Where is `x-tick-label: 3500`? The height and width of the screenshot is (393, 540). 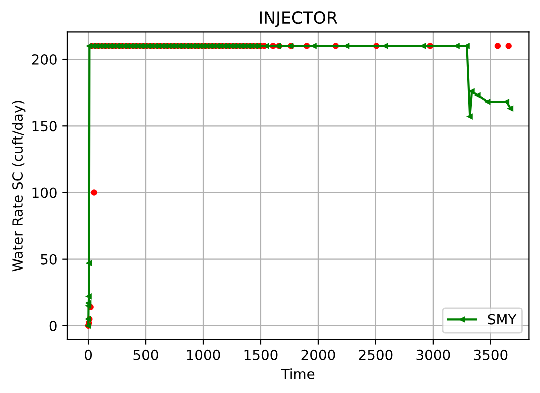
x-tick-label: 3500 is located at coordinates (491, 355).